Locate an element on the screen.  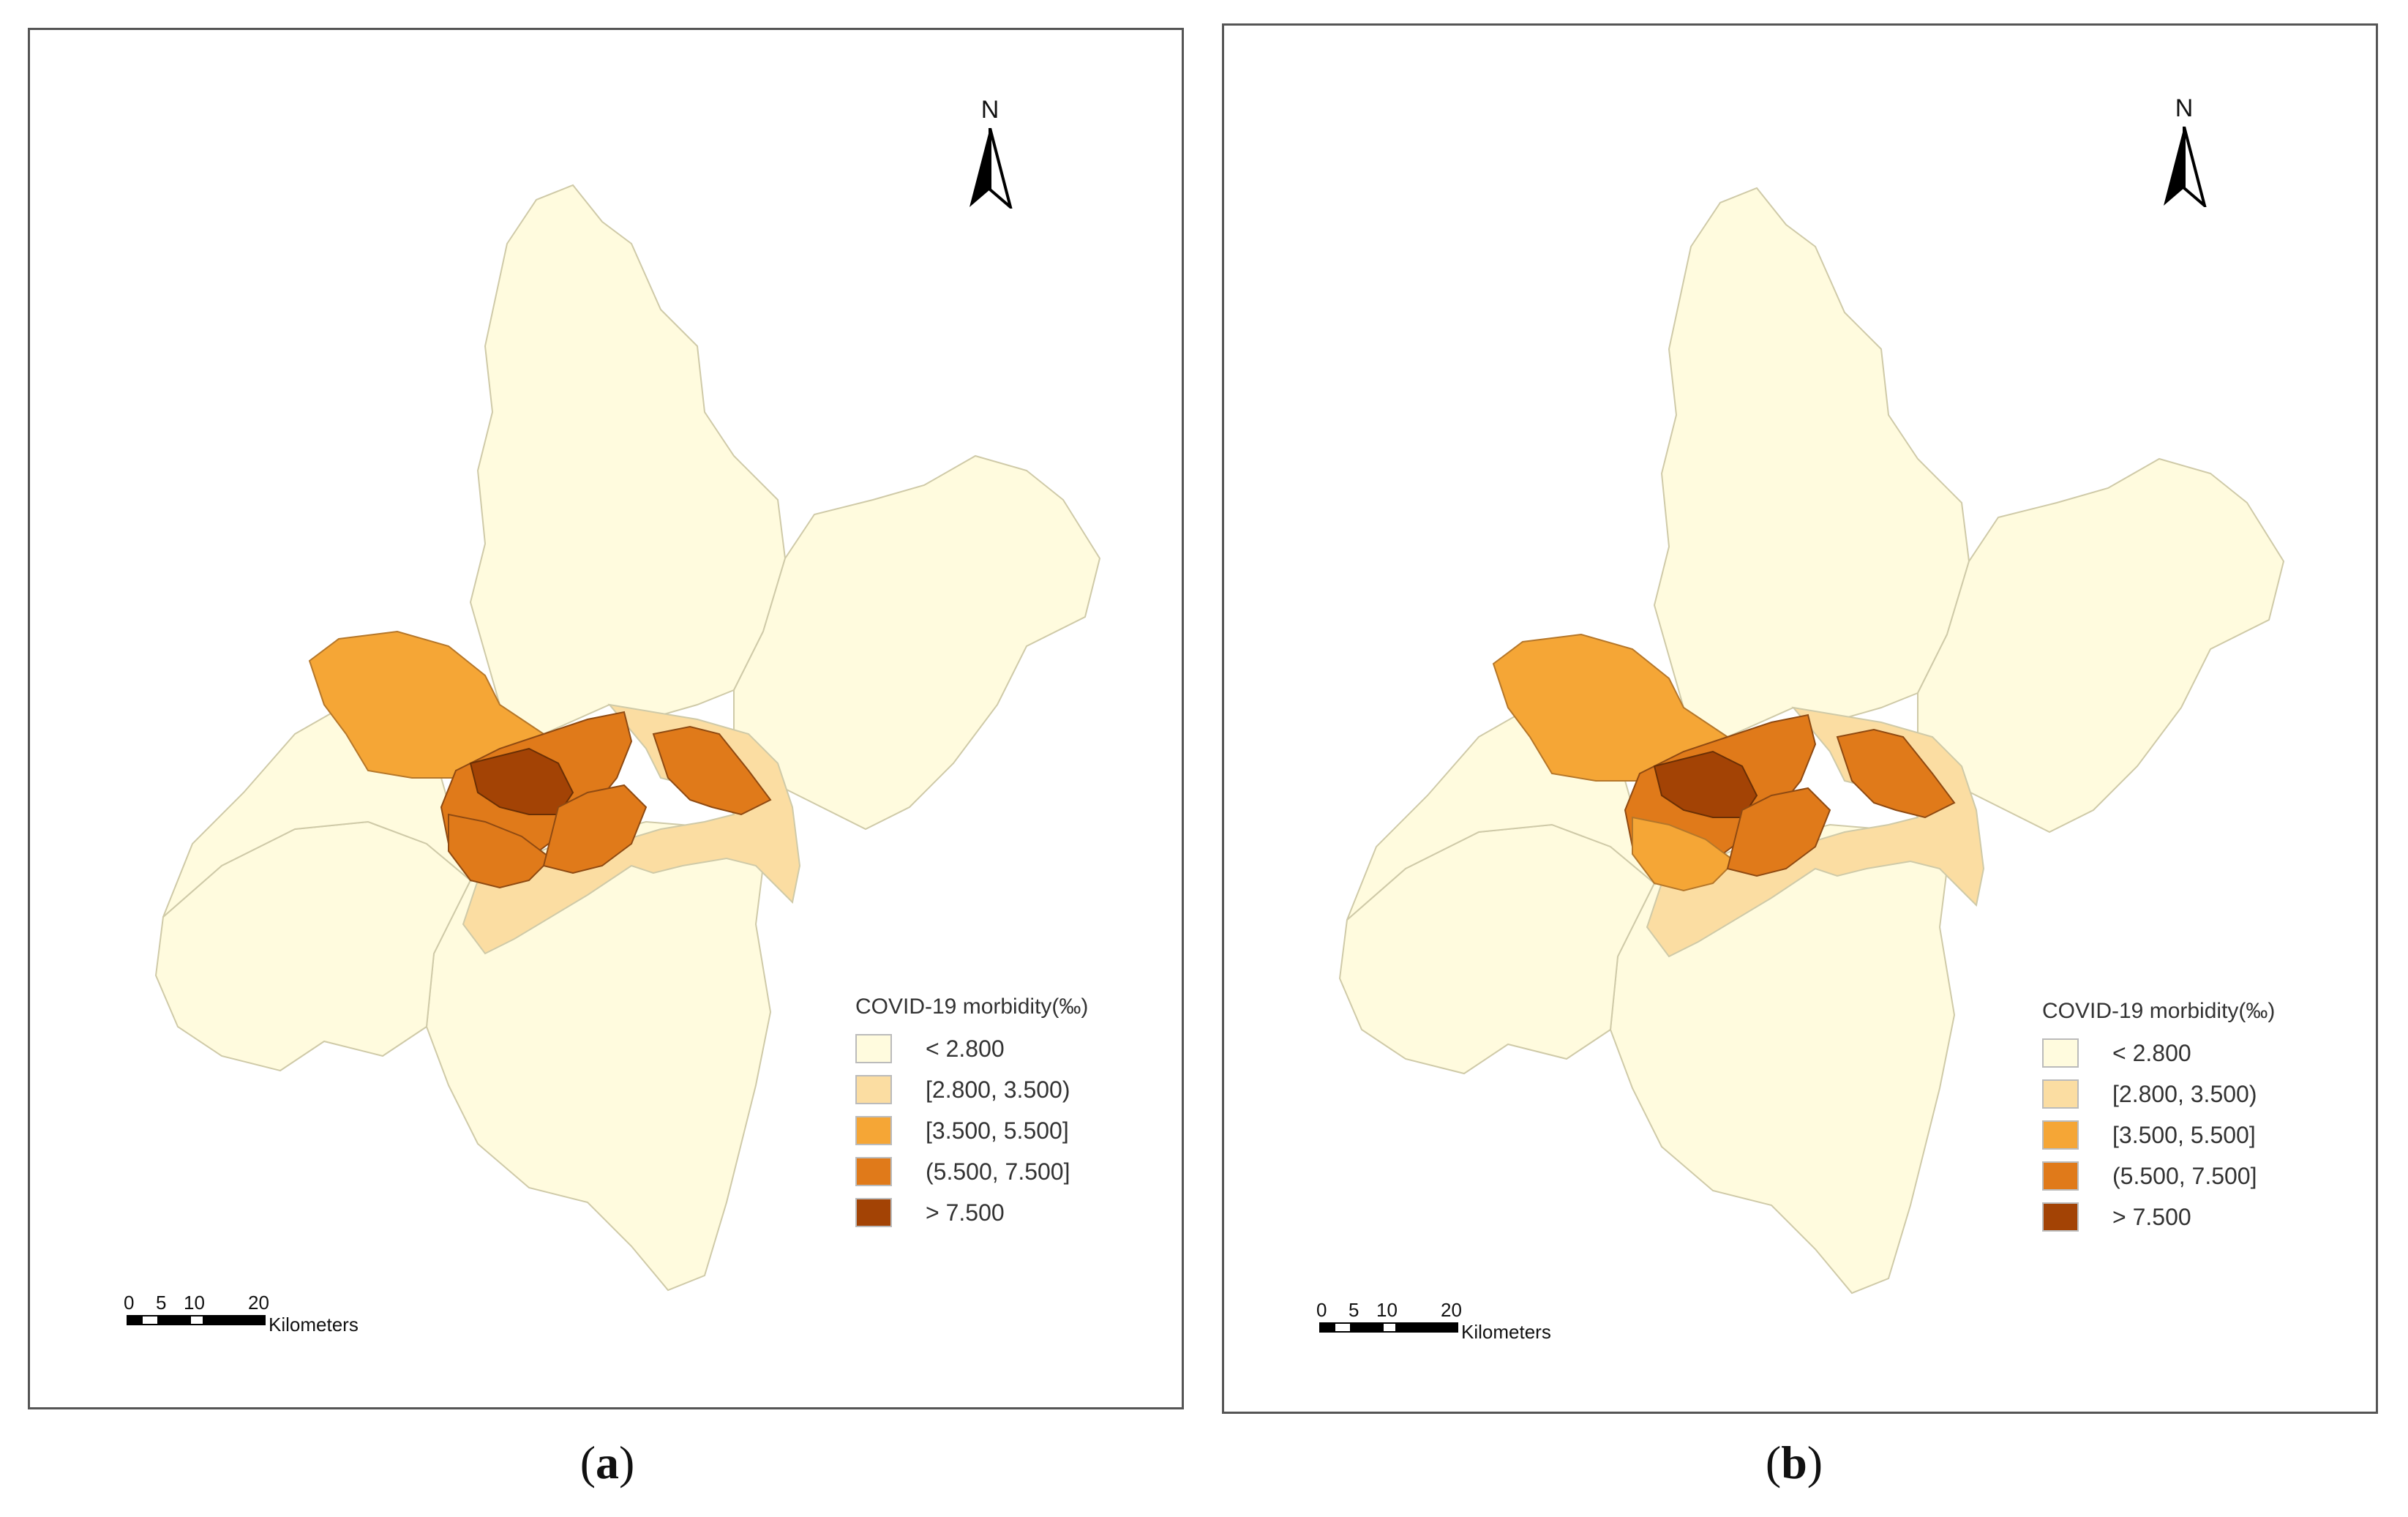
caption-letter: b is located at coordinates (1794, 1462).